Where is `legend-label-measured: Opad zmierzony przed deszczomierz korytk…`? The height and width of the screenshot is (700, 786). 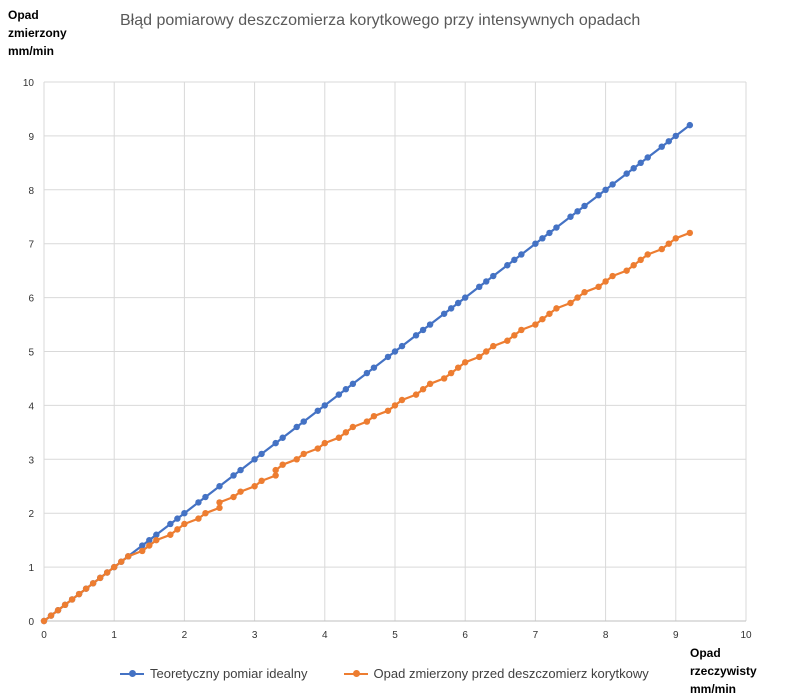
legend-label-measured: Opad zmierzony przed deszczomierz korytk… is located at coordinates (511, 673).